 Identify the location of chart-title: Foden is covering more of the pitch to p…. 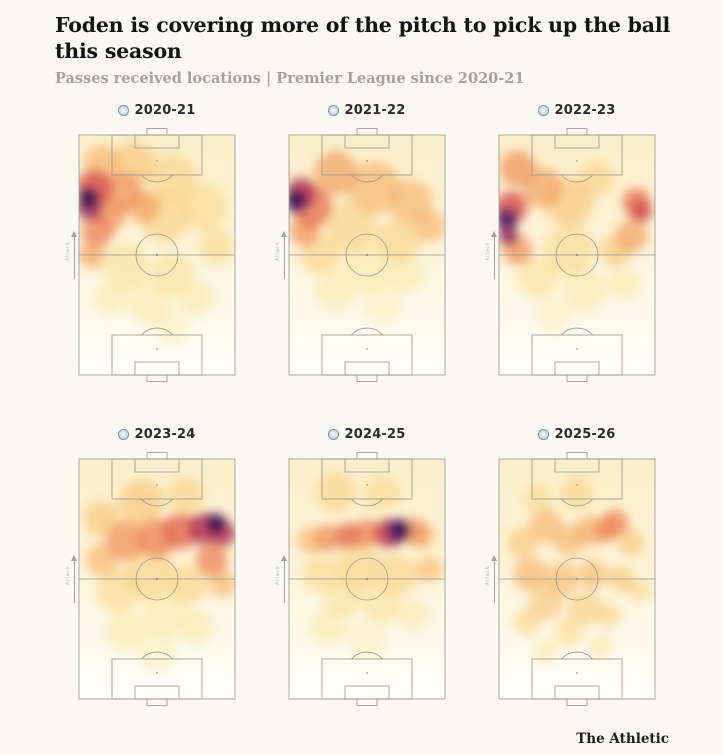
(363, 38).